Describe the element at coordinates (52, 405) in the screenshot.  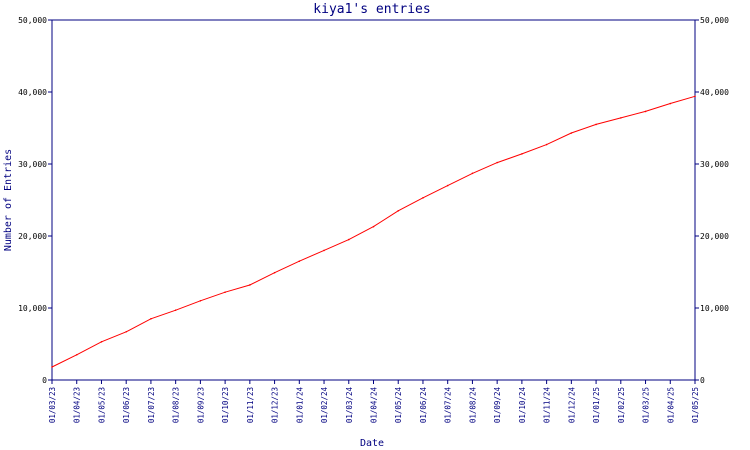
I see `x-tick-label: 01/03/23` at that location.